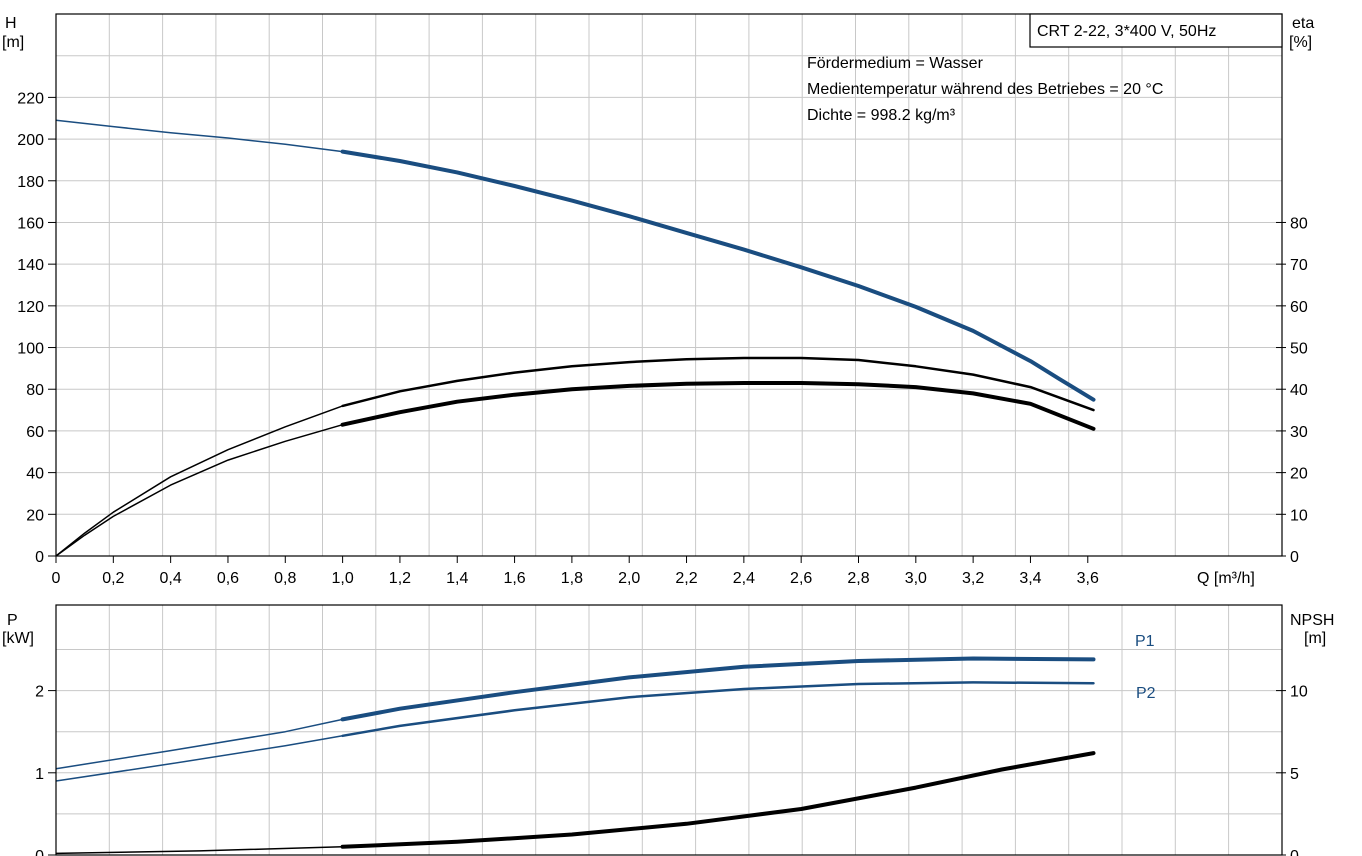  What do you see at coordinates (35, 432) in the screenshot?
I see `y-tick-label: 60` at bounding box center [35, 432].